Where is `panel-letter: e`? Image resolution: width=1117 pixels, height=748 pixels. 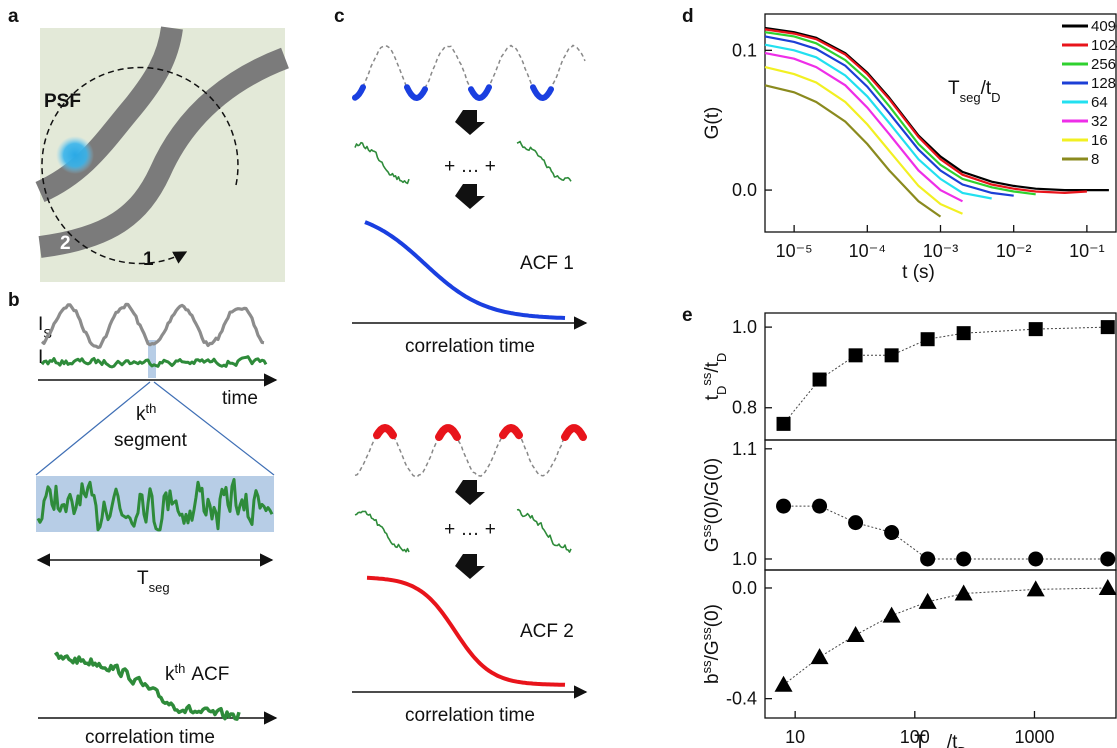 panel-letter: e is located at coordinates (687, 315).